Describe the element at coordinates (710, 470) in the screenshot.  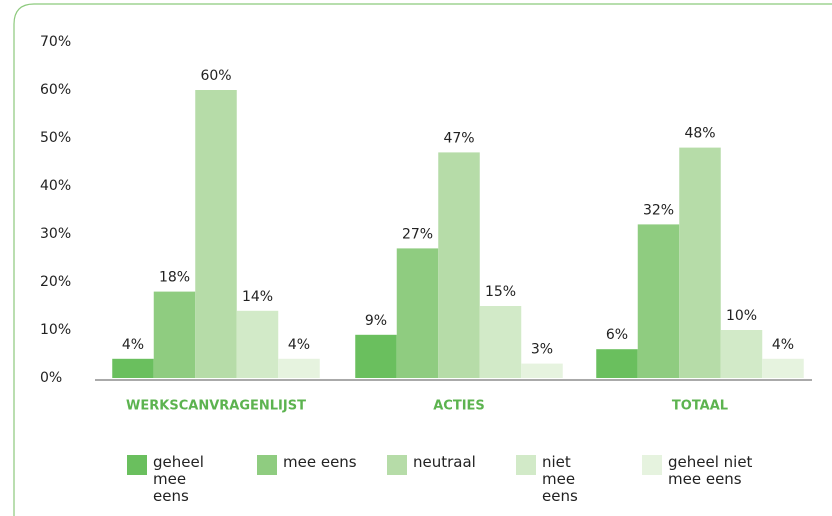
I see `legend-label: geheel niet mee eens` at that location.